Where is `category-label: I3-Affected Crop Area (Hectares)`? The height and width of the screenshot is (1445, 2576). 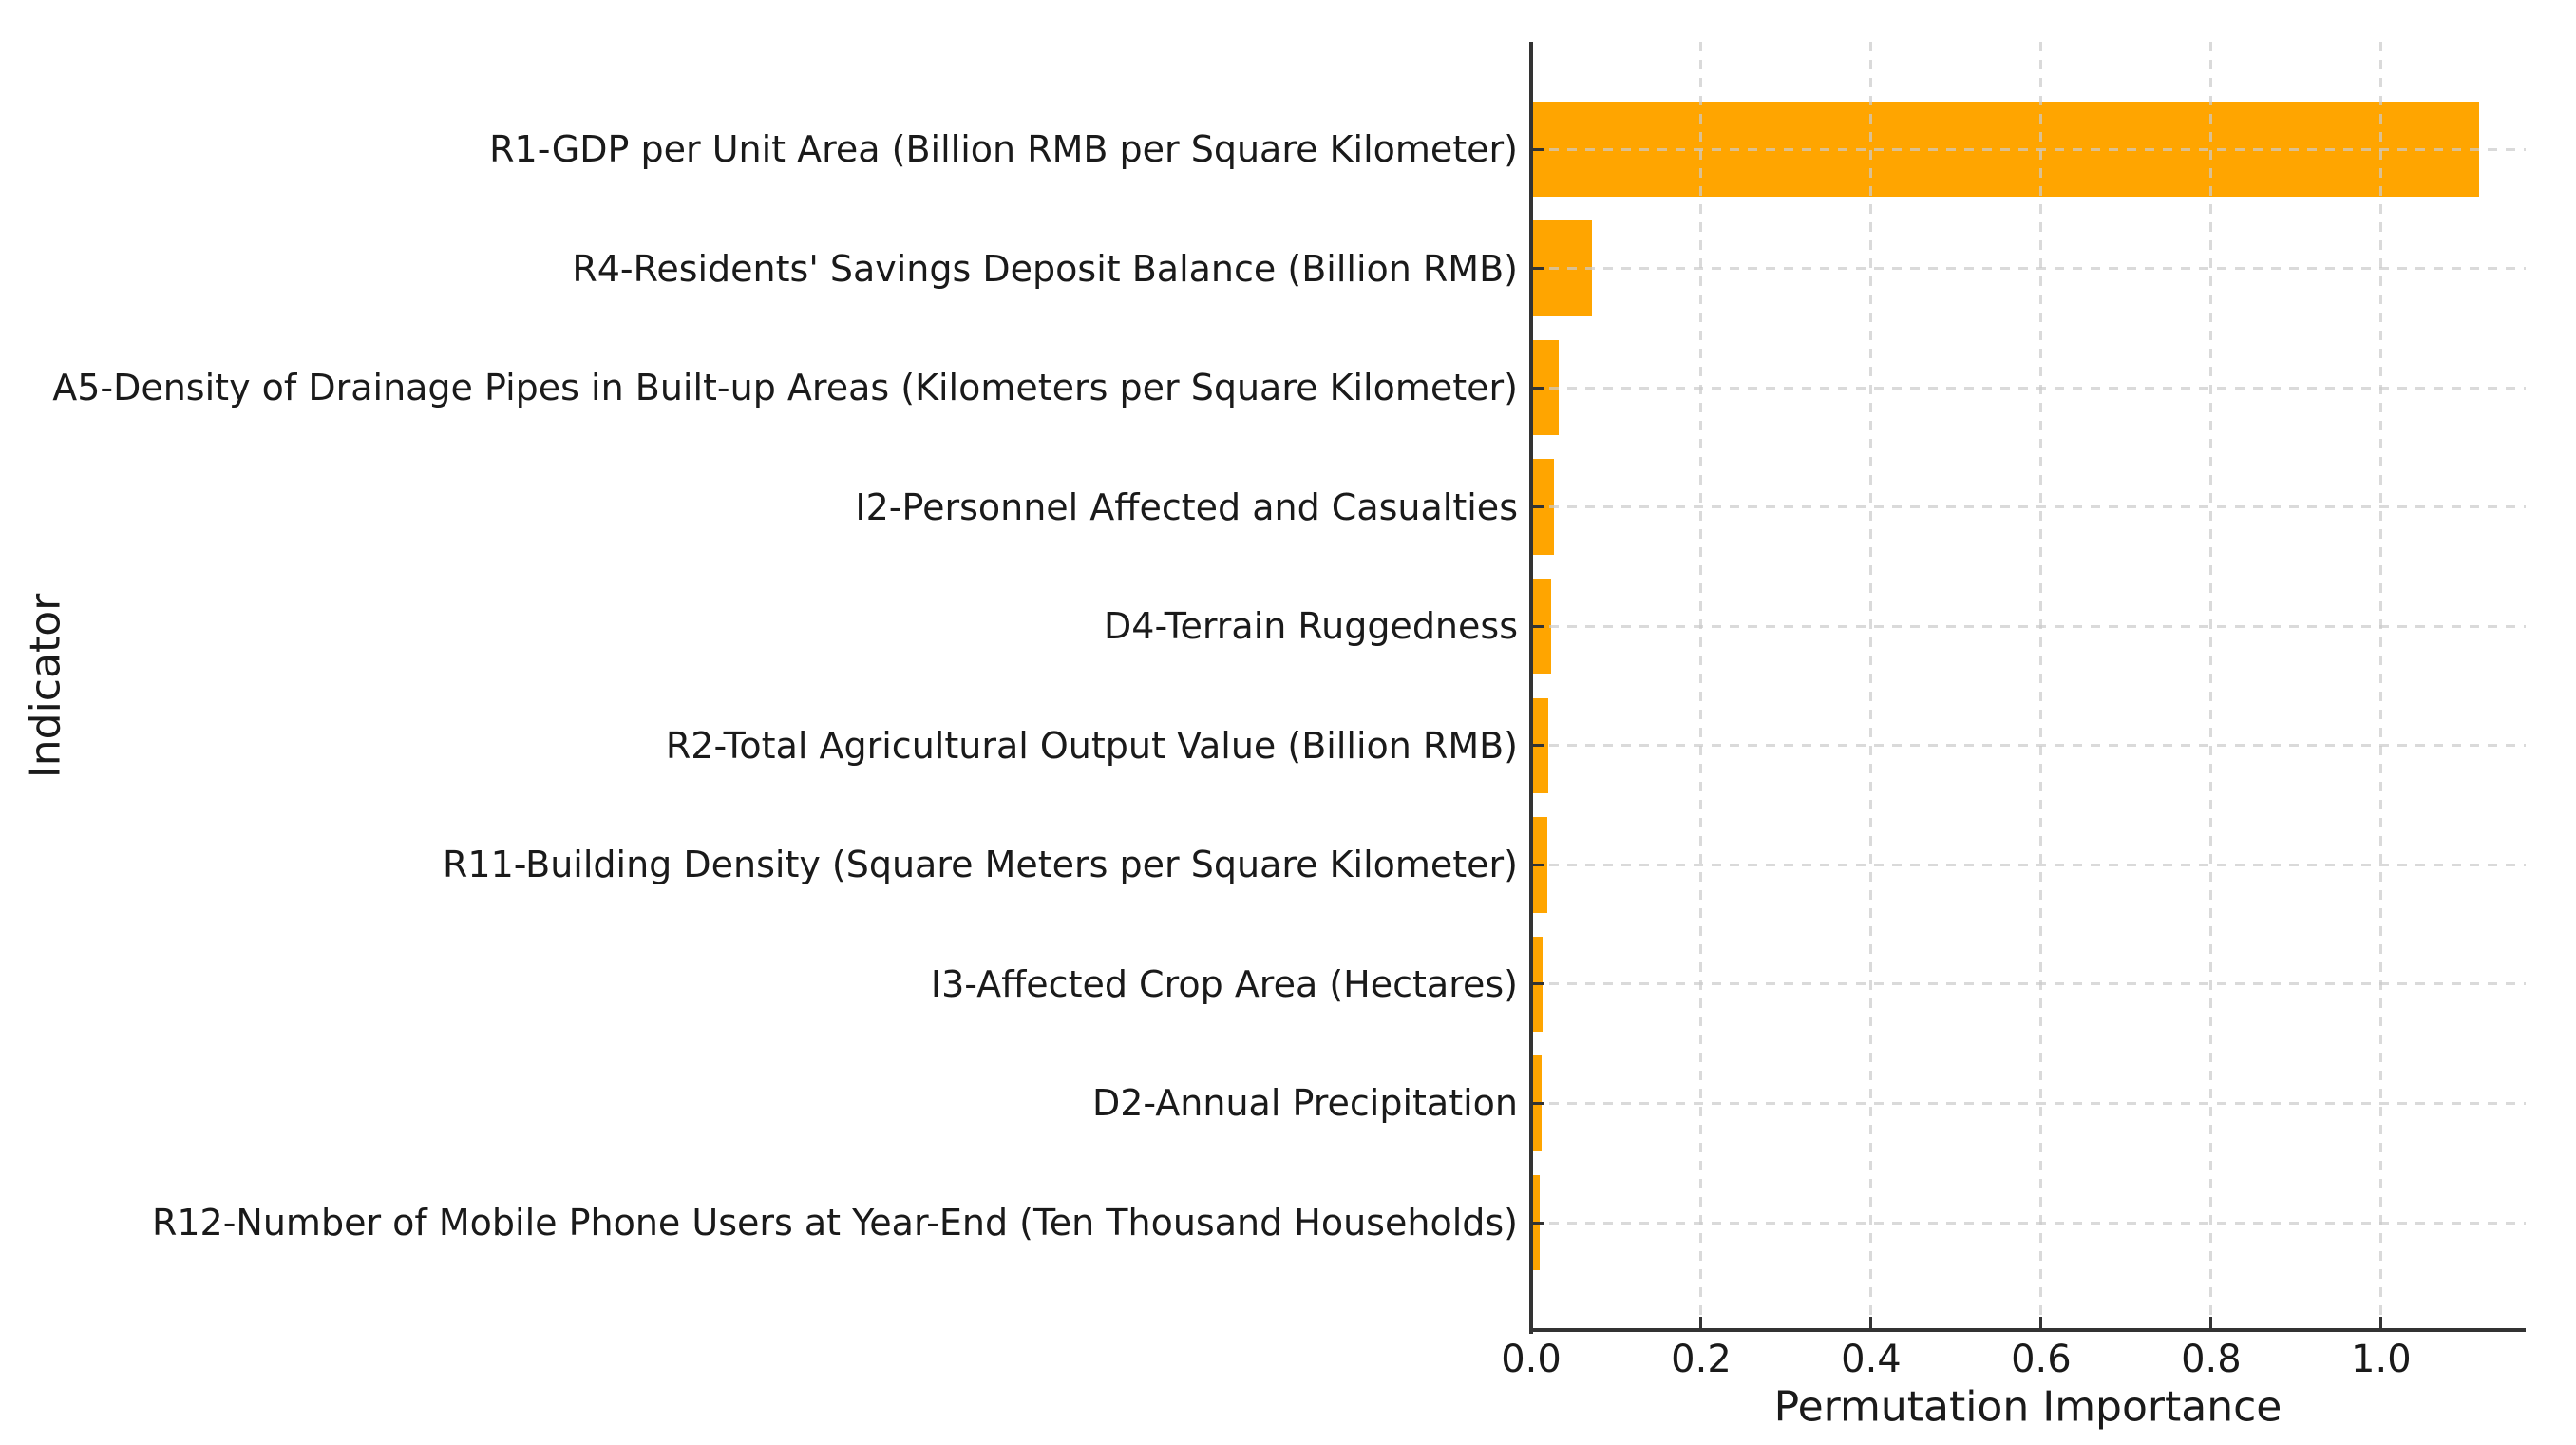 category-label: I3-Affected Crop Area (Hectares) is located at coordinates (1224, 983).